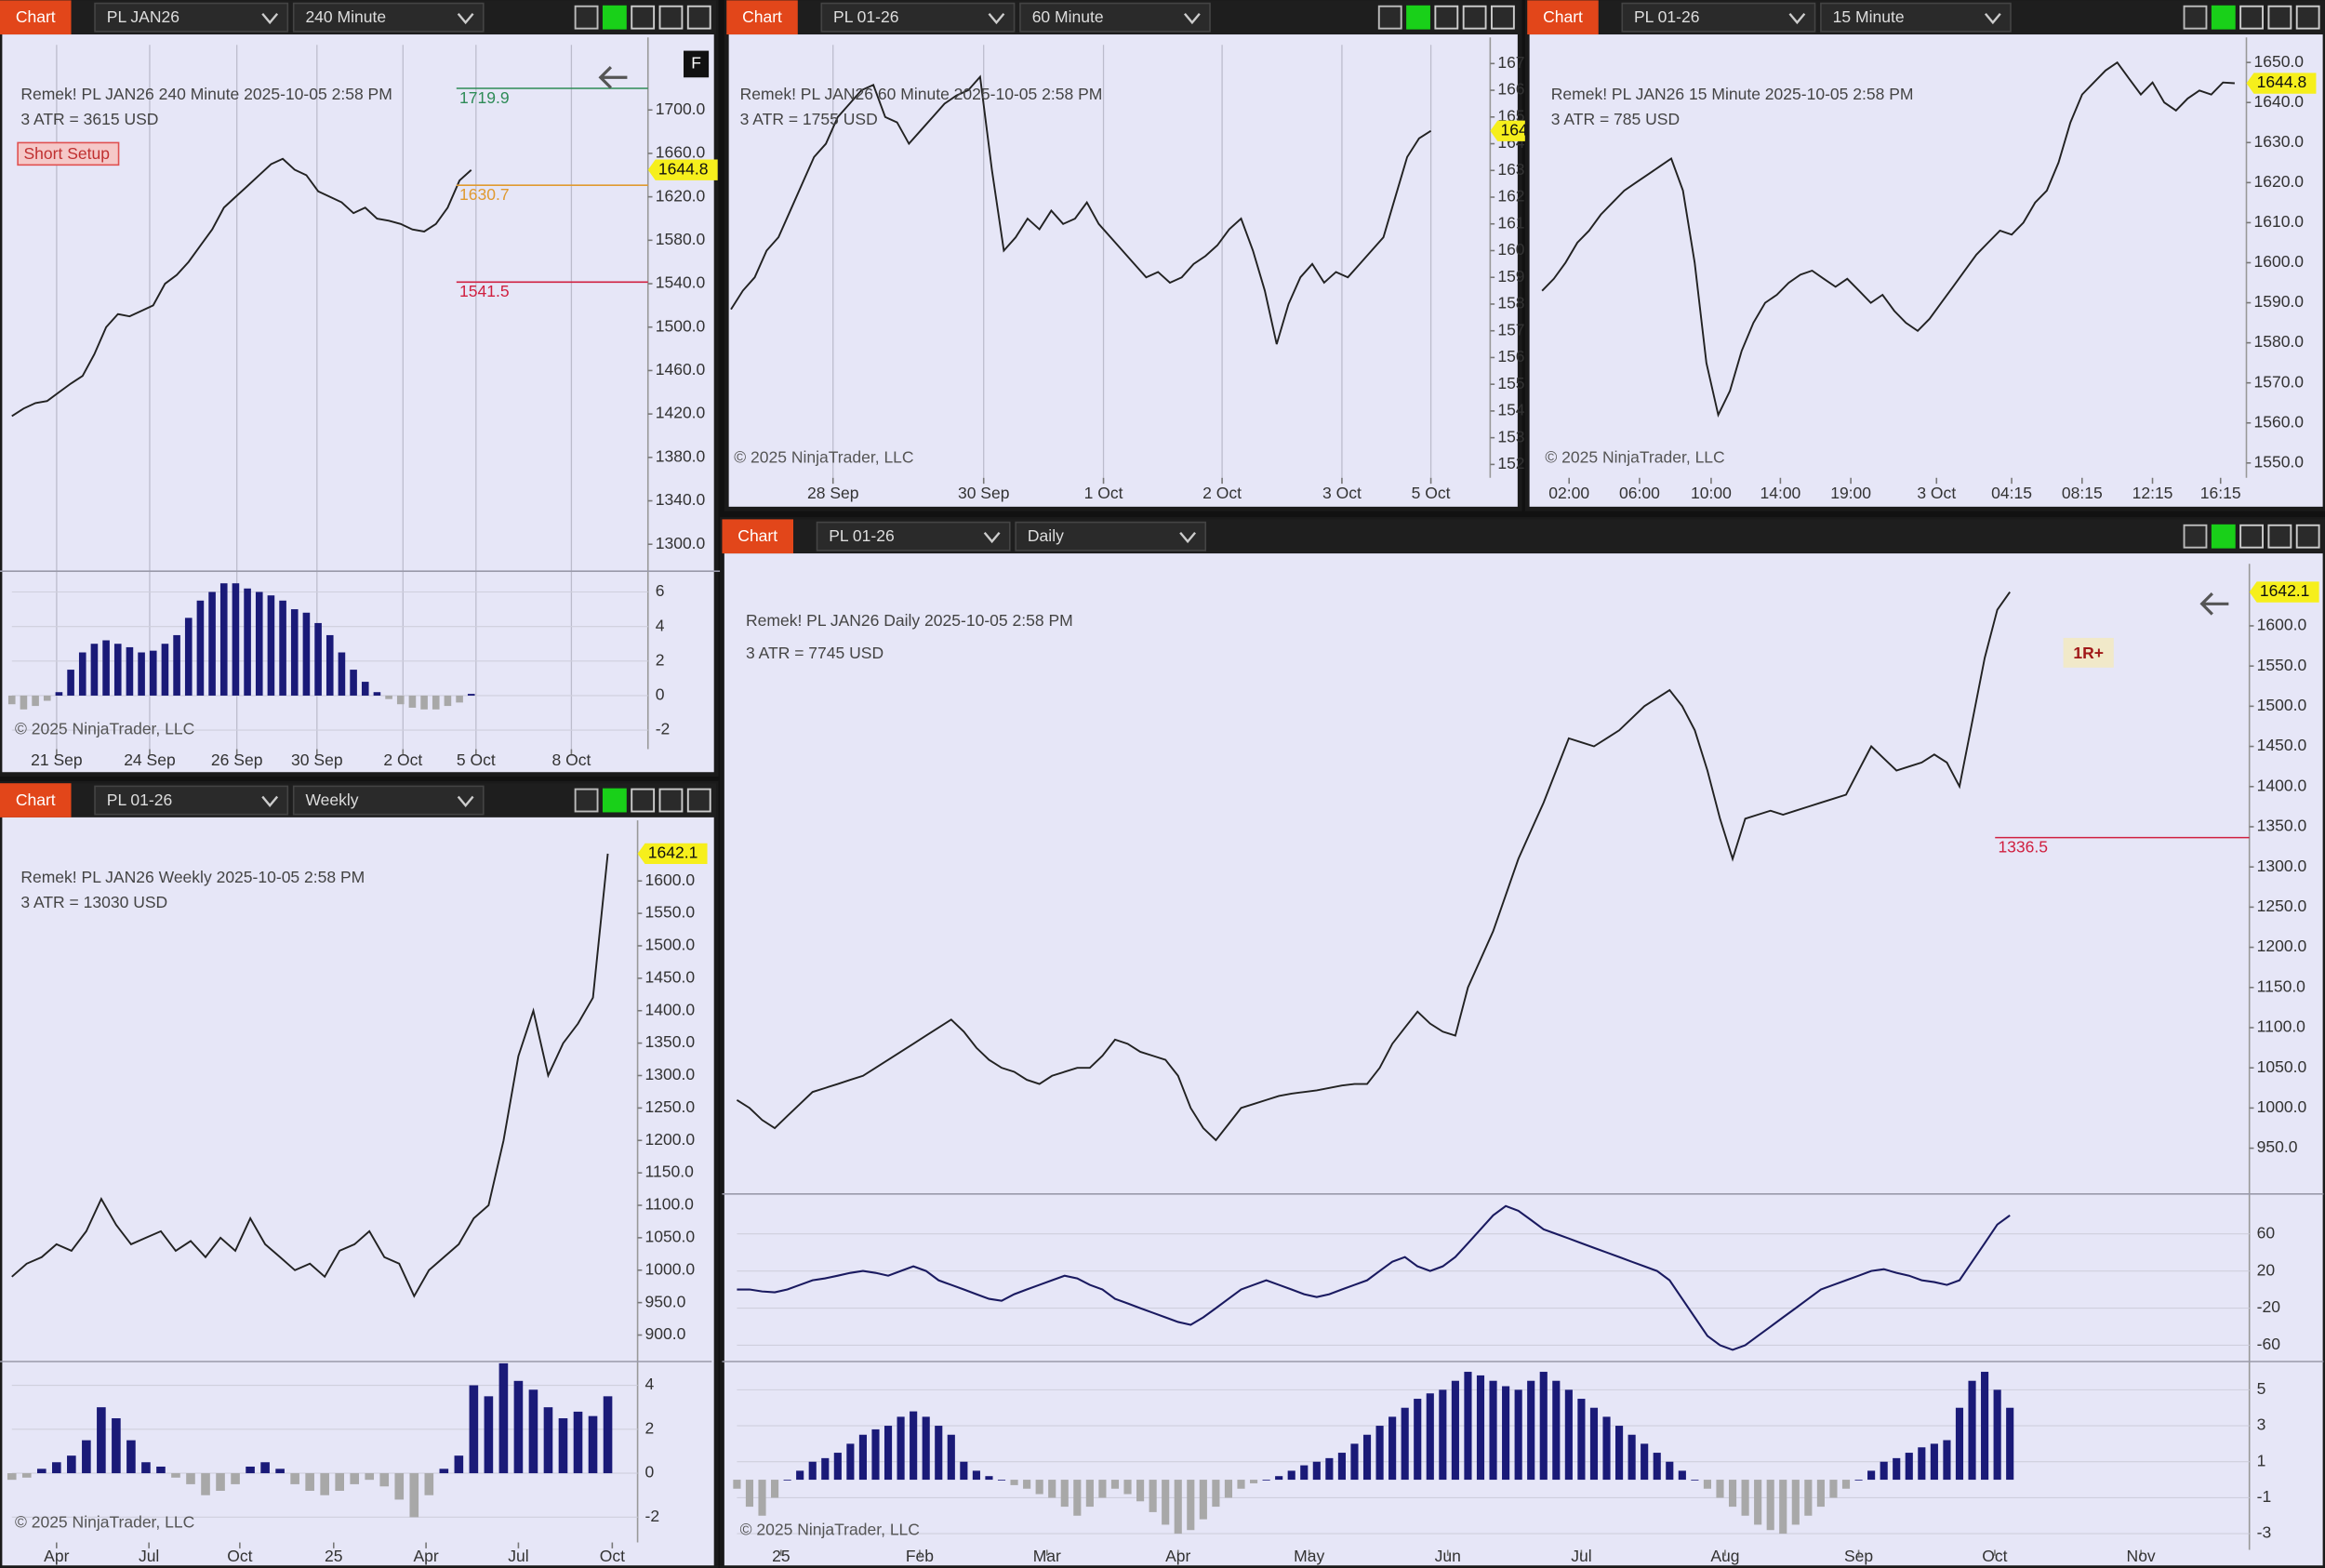  I want to click on y-tick-label: 1150.0, so click(670, 1172).